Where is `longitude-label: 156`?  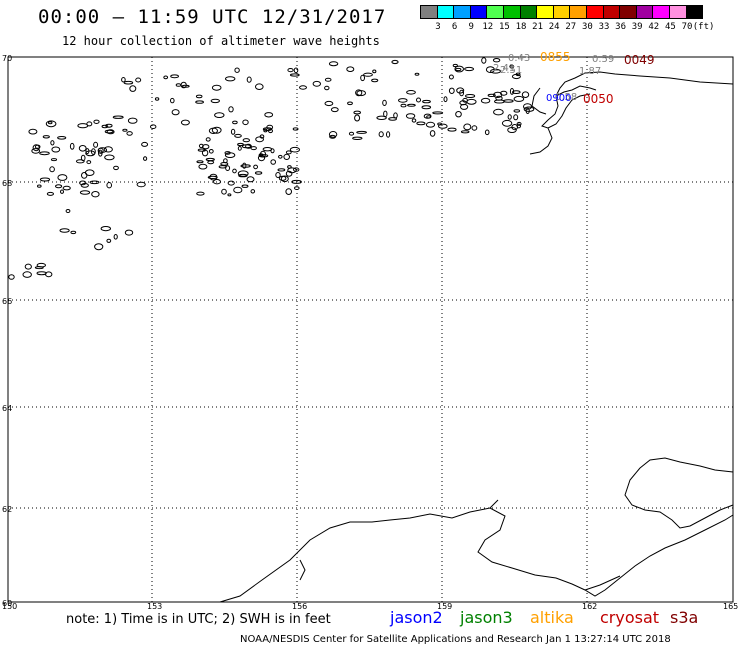 longitude-label: 156 is located at coordinates (299, 606).